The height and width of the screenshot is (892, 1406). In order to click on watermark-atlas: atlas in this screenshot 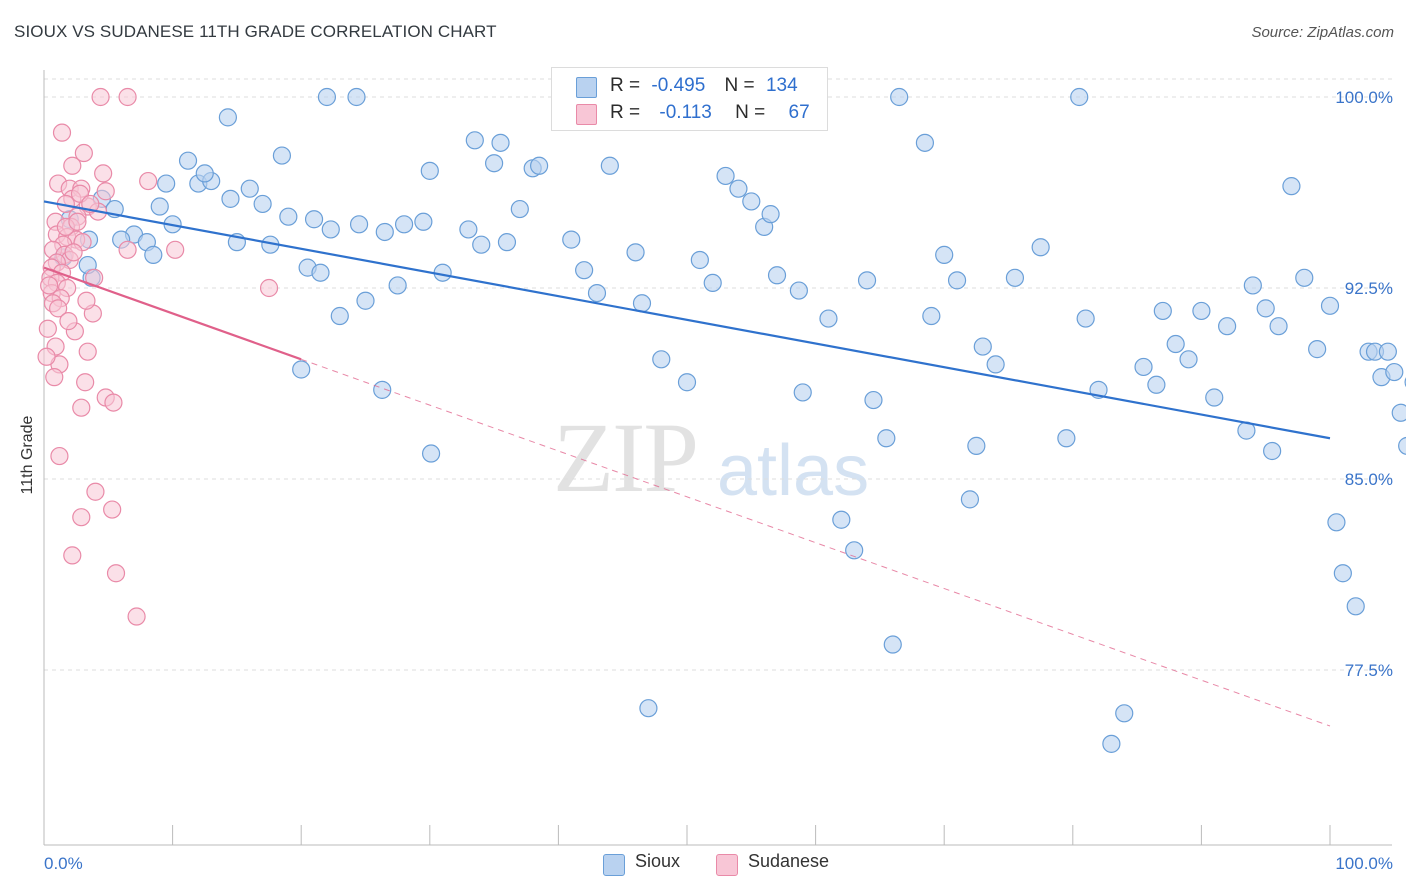, I will do `click(793, 471)`.